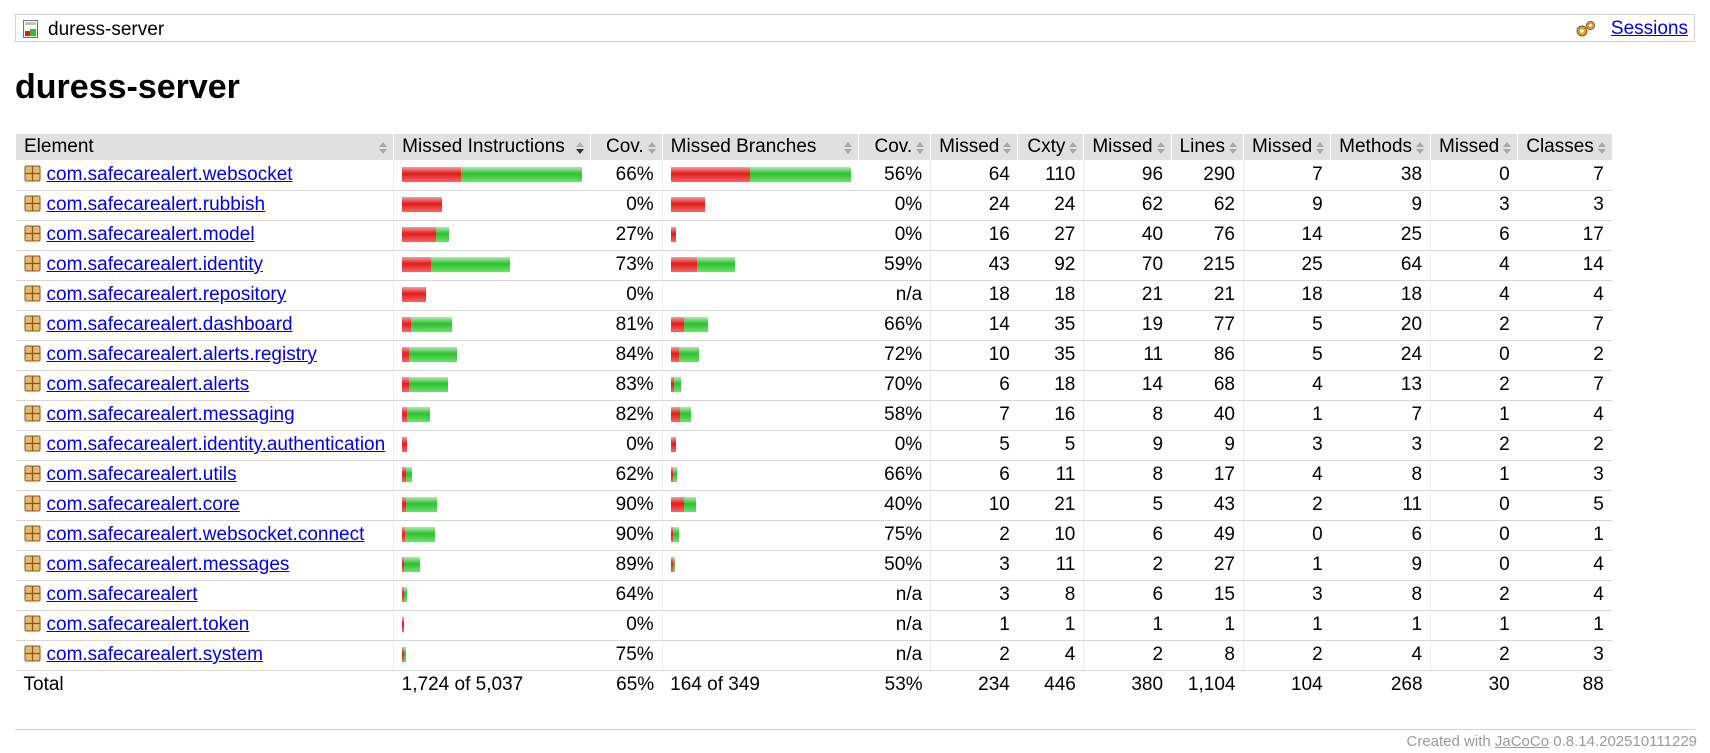 This screenshot has width=1710, height=753. Describe the element at coordinates (143, 504) in the screenshot. I see `package-link: com.safecarealert.core` at that location.